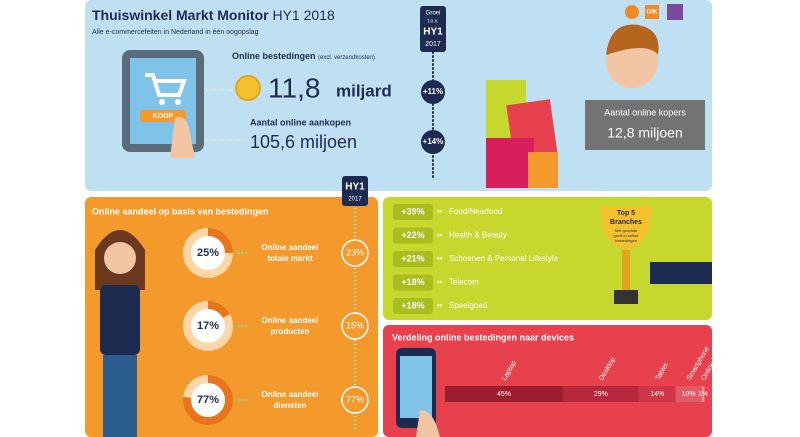  I want to click on share-name: producten, so click(289, 331).